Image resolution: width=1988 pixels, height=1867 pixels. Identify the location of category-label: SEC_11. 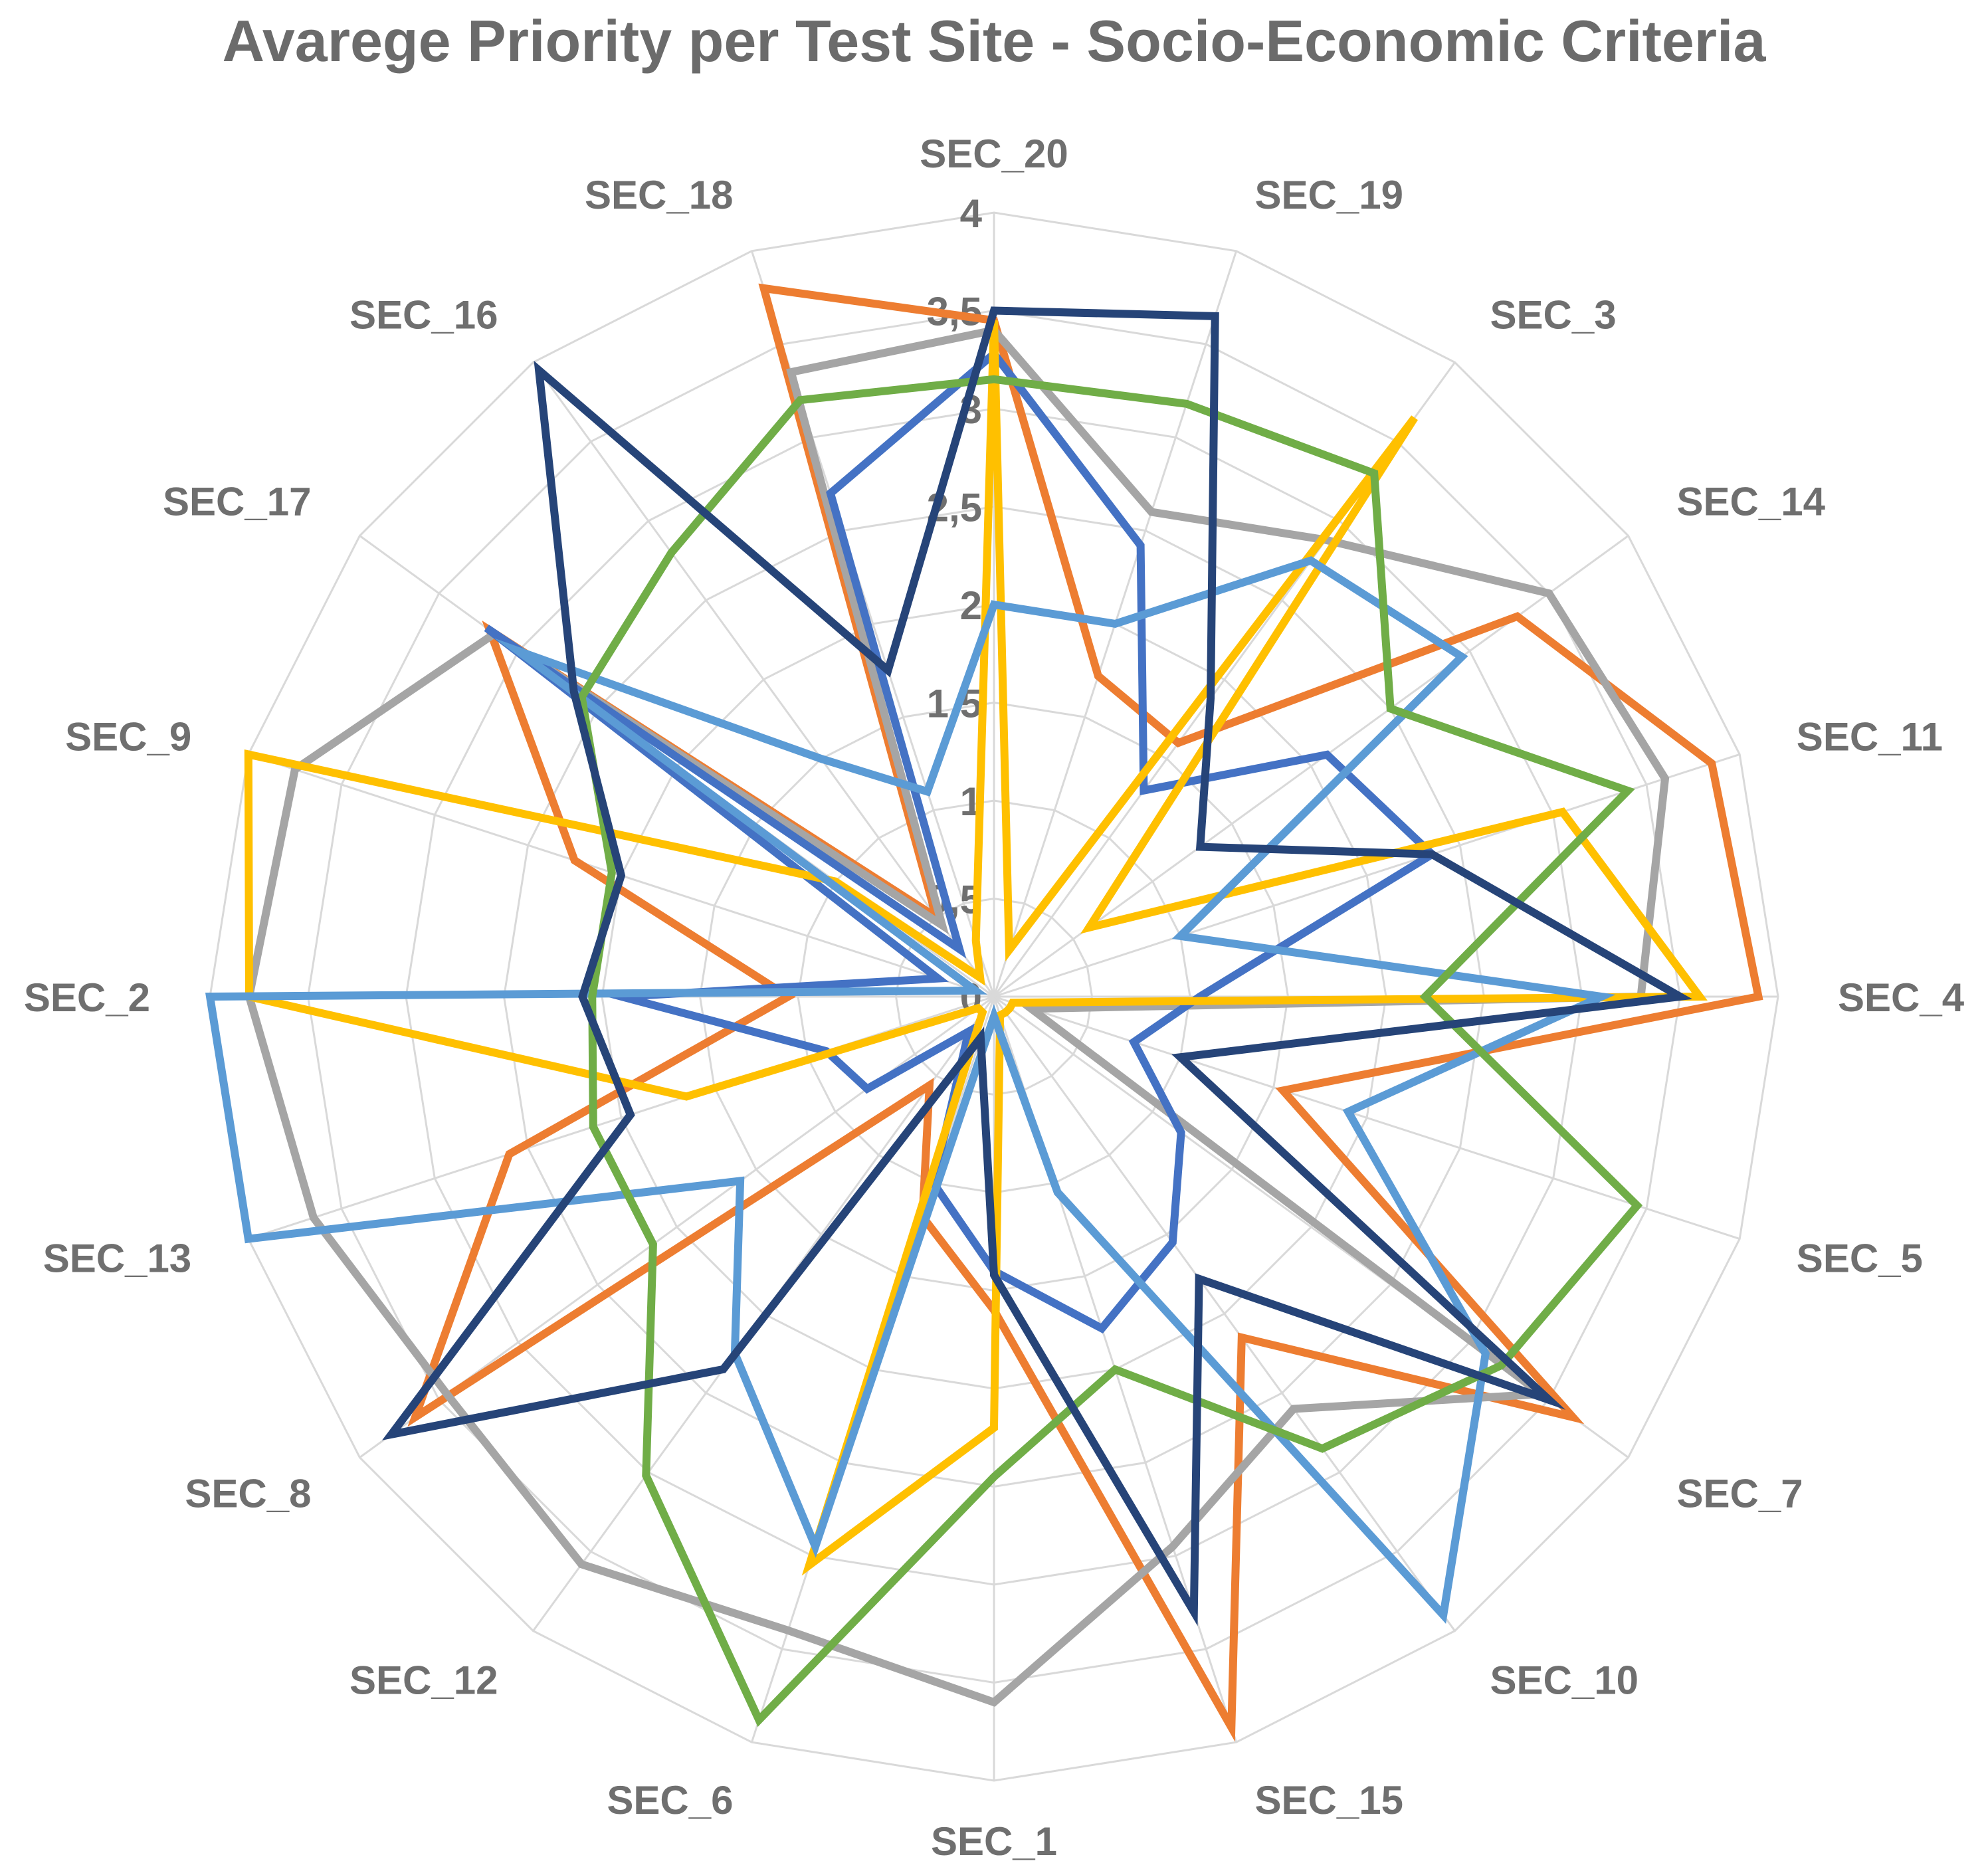
(1870, 737).